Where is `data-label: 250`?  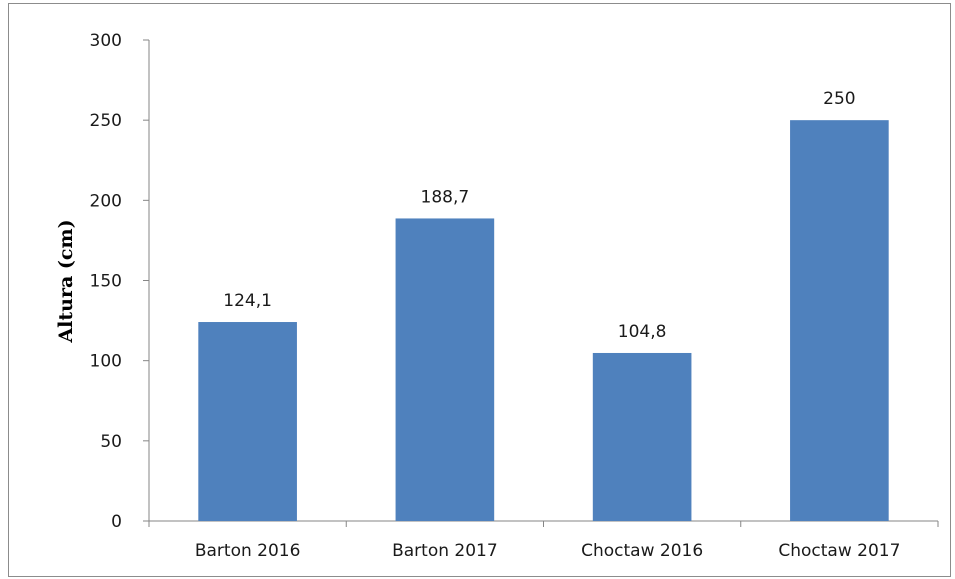 data-label: 250 is located at coordinates (839, 99).